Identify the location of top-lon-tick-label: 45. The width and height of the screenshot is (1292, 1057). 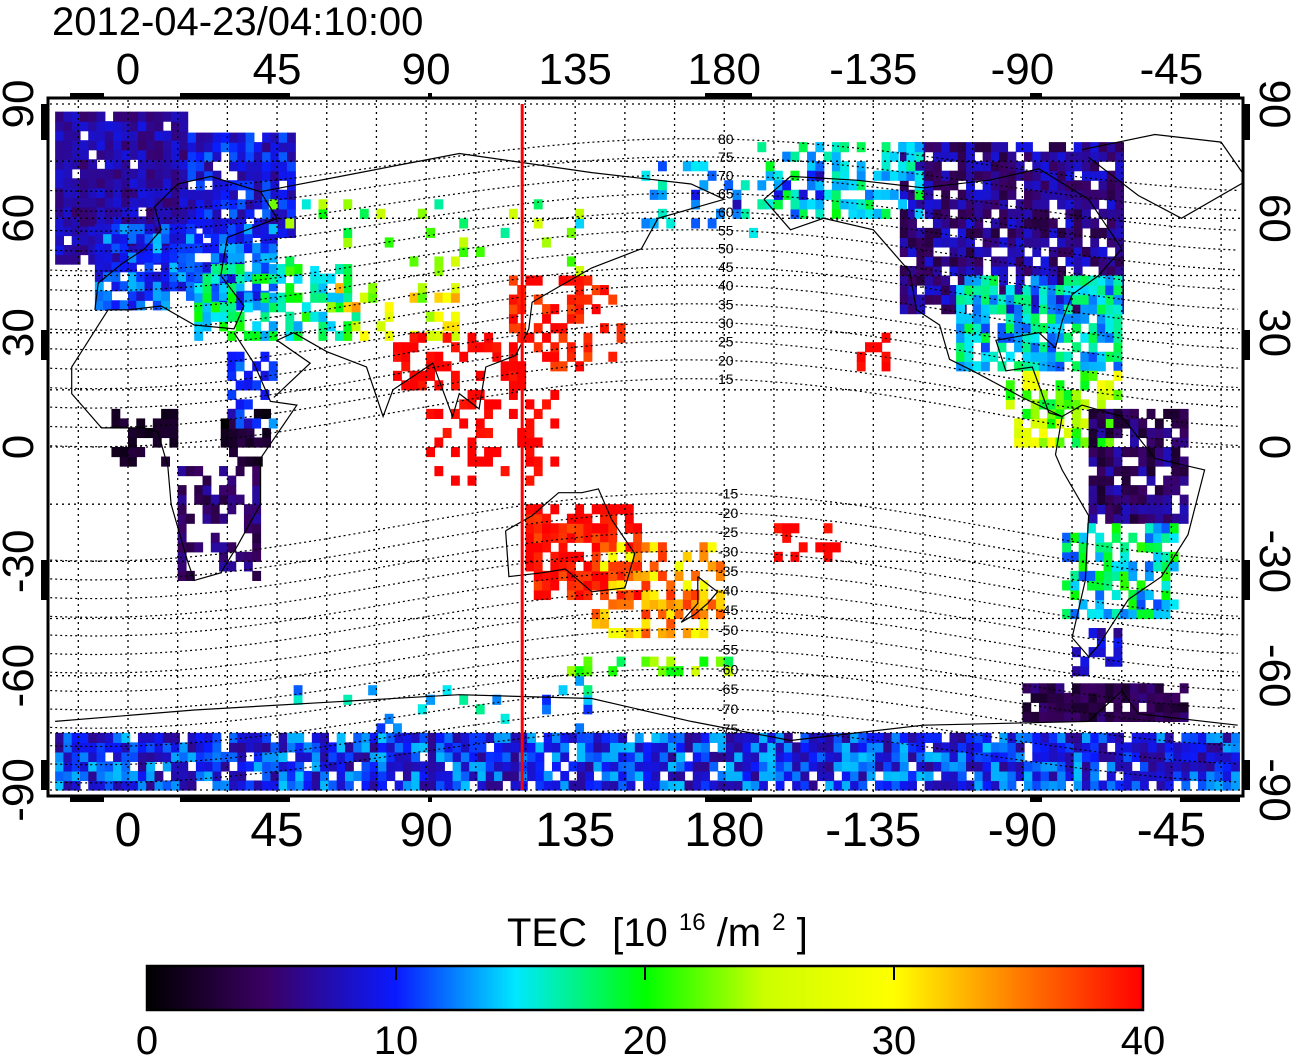
(277, 69).